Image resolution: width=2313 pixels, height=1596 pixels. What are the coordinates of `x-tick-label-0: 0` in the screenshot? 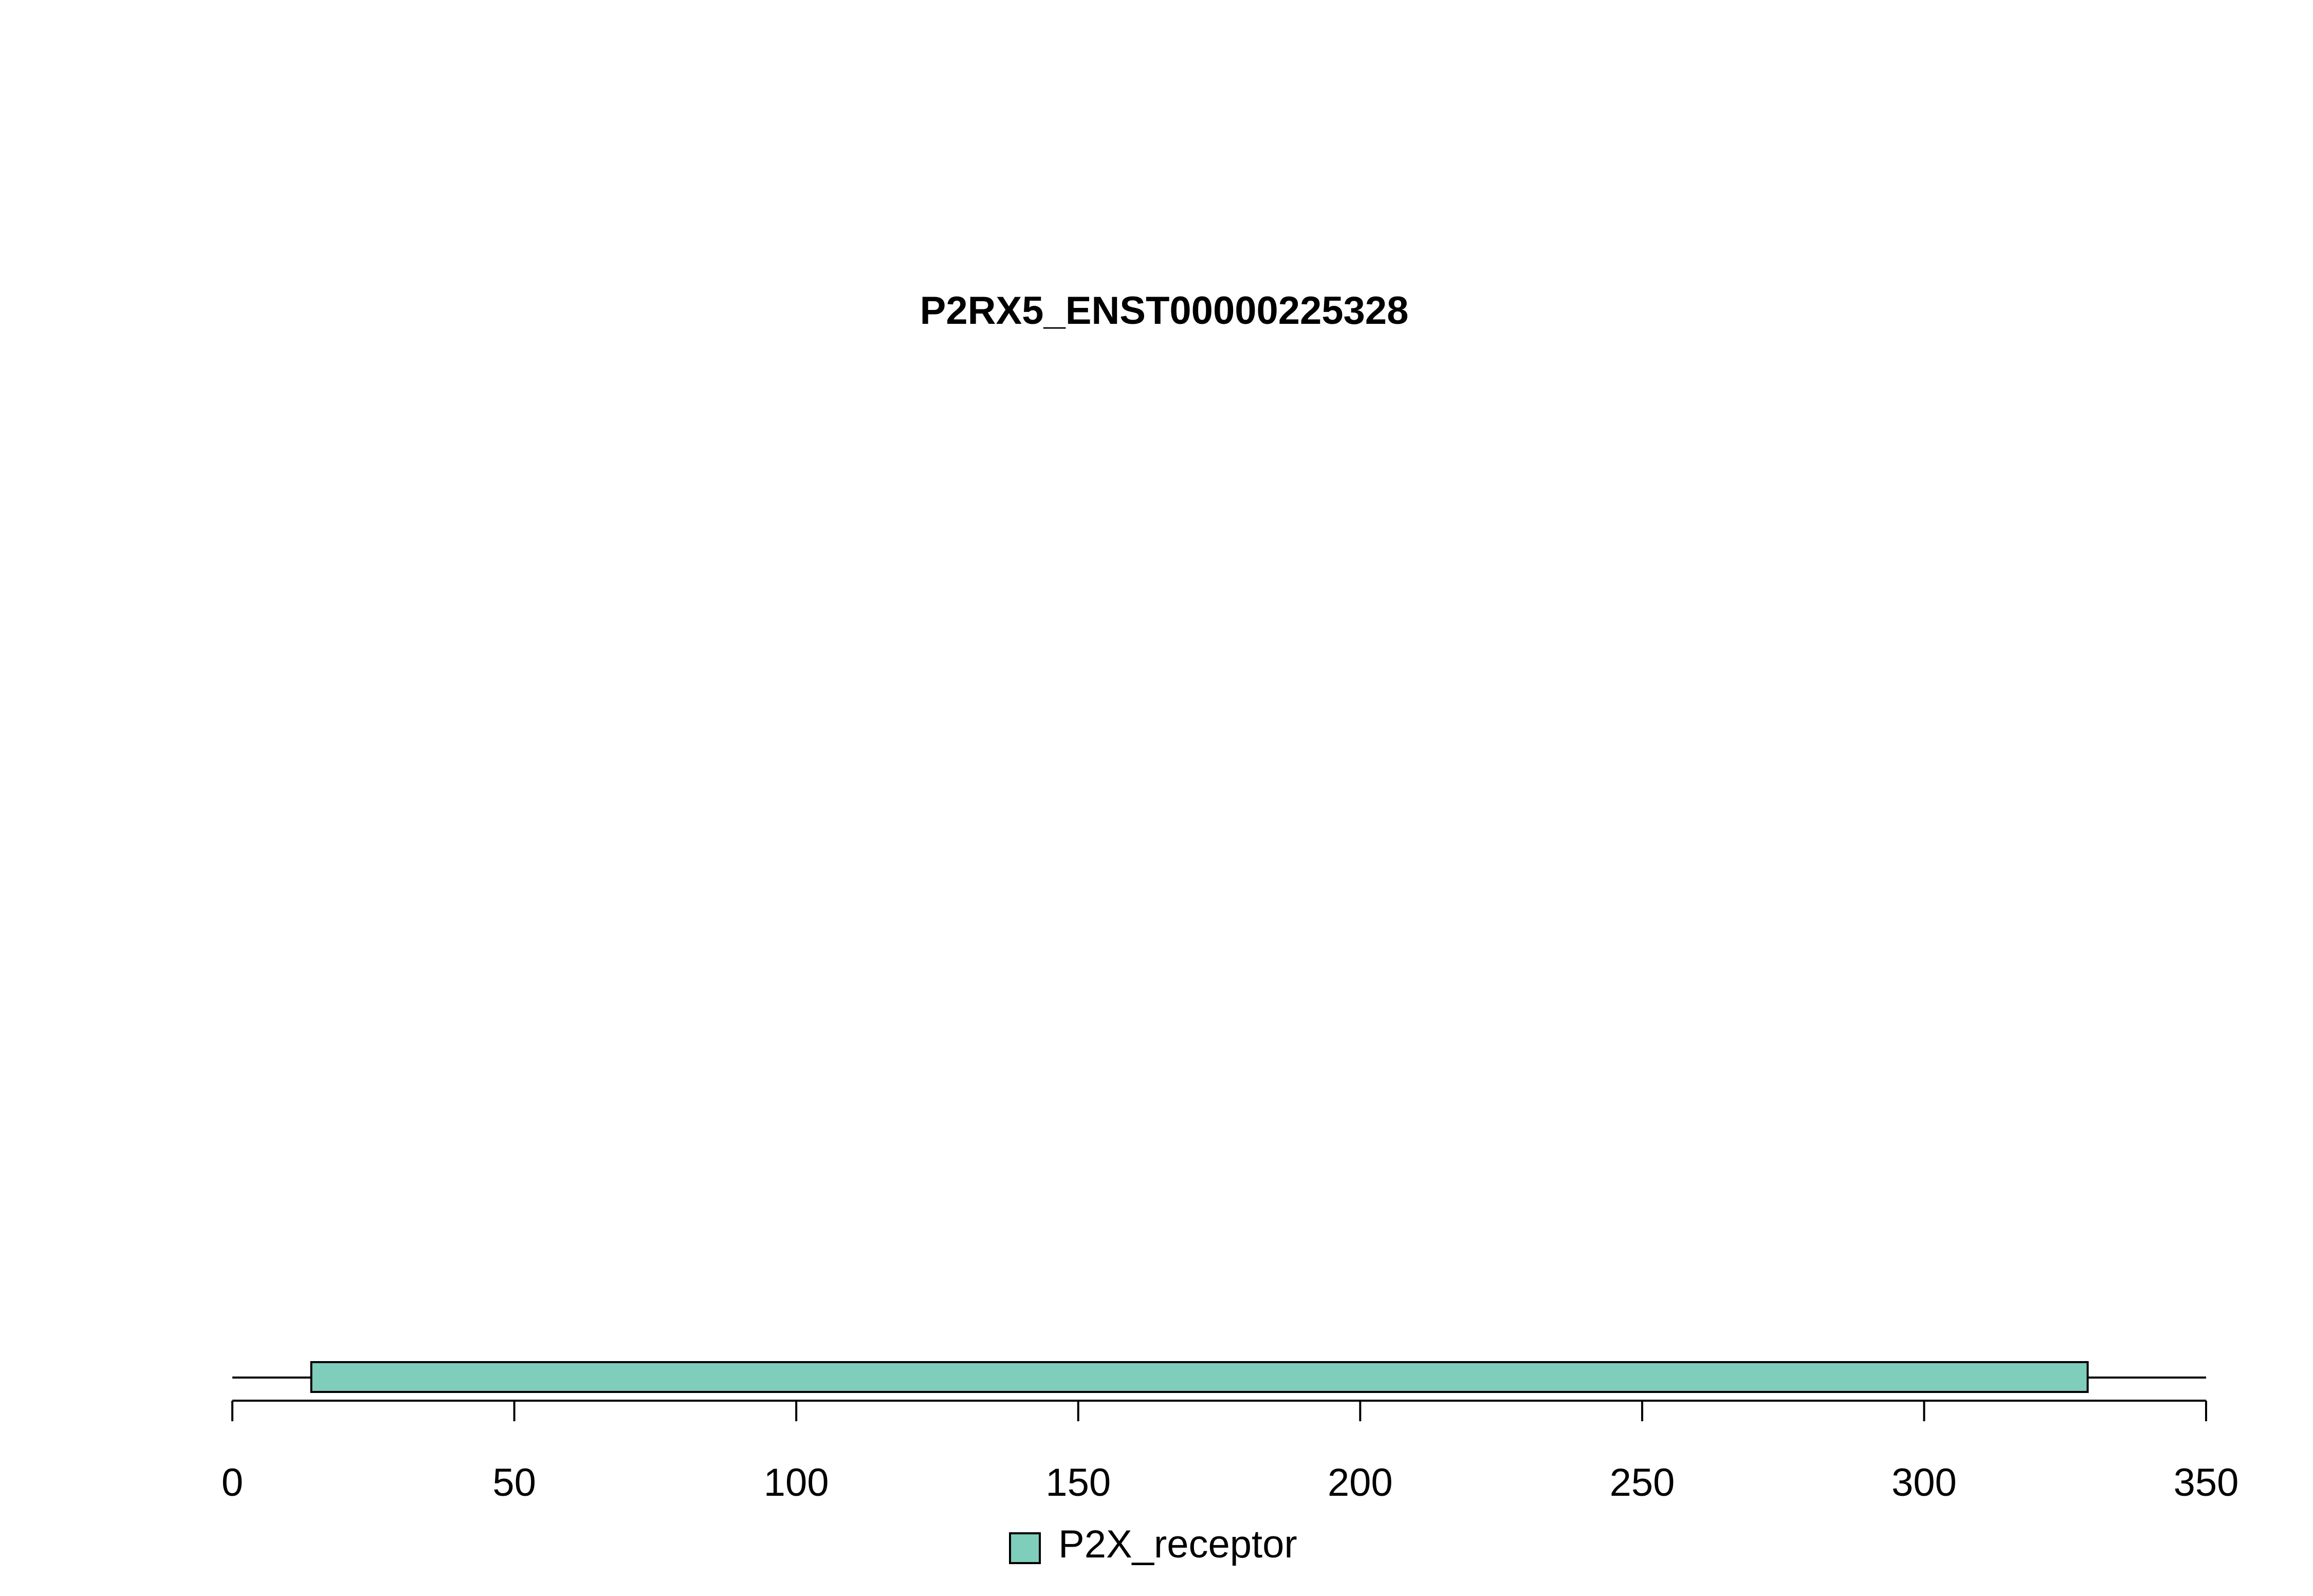 It's located at (233, 1483).